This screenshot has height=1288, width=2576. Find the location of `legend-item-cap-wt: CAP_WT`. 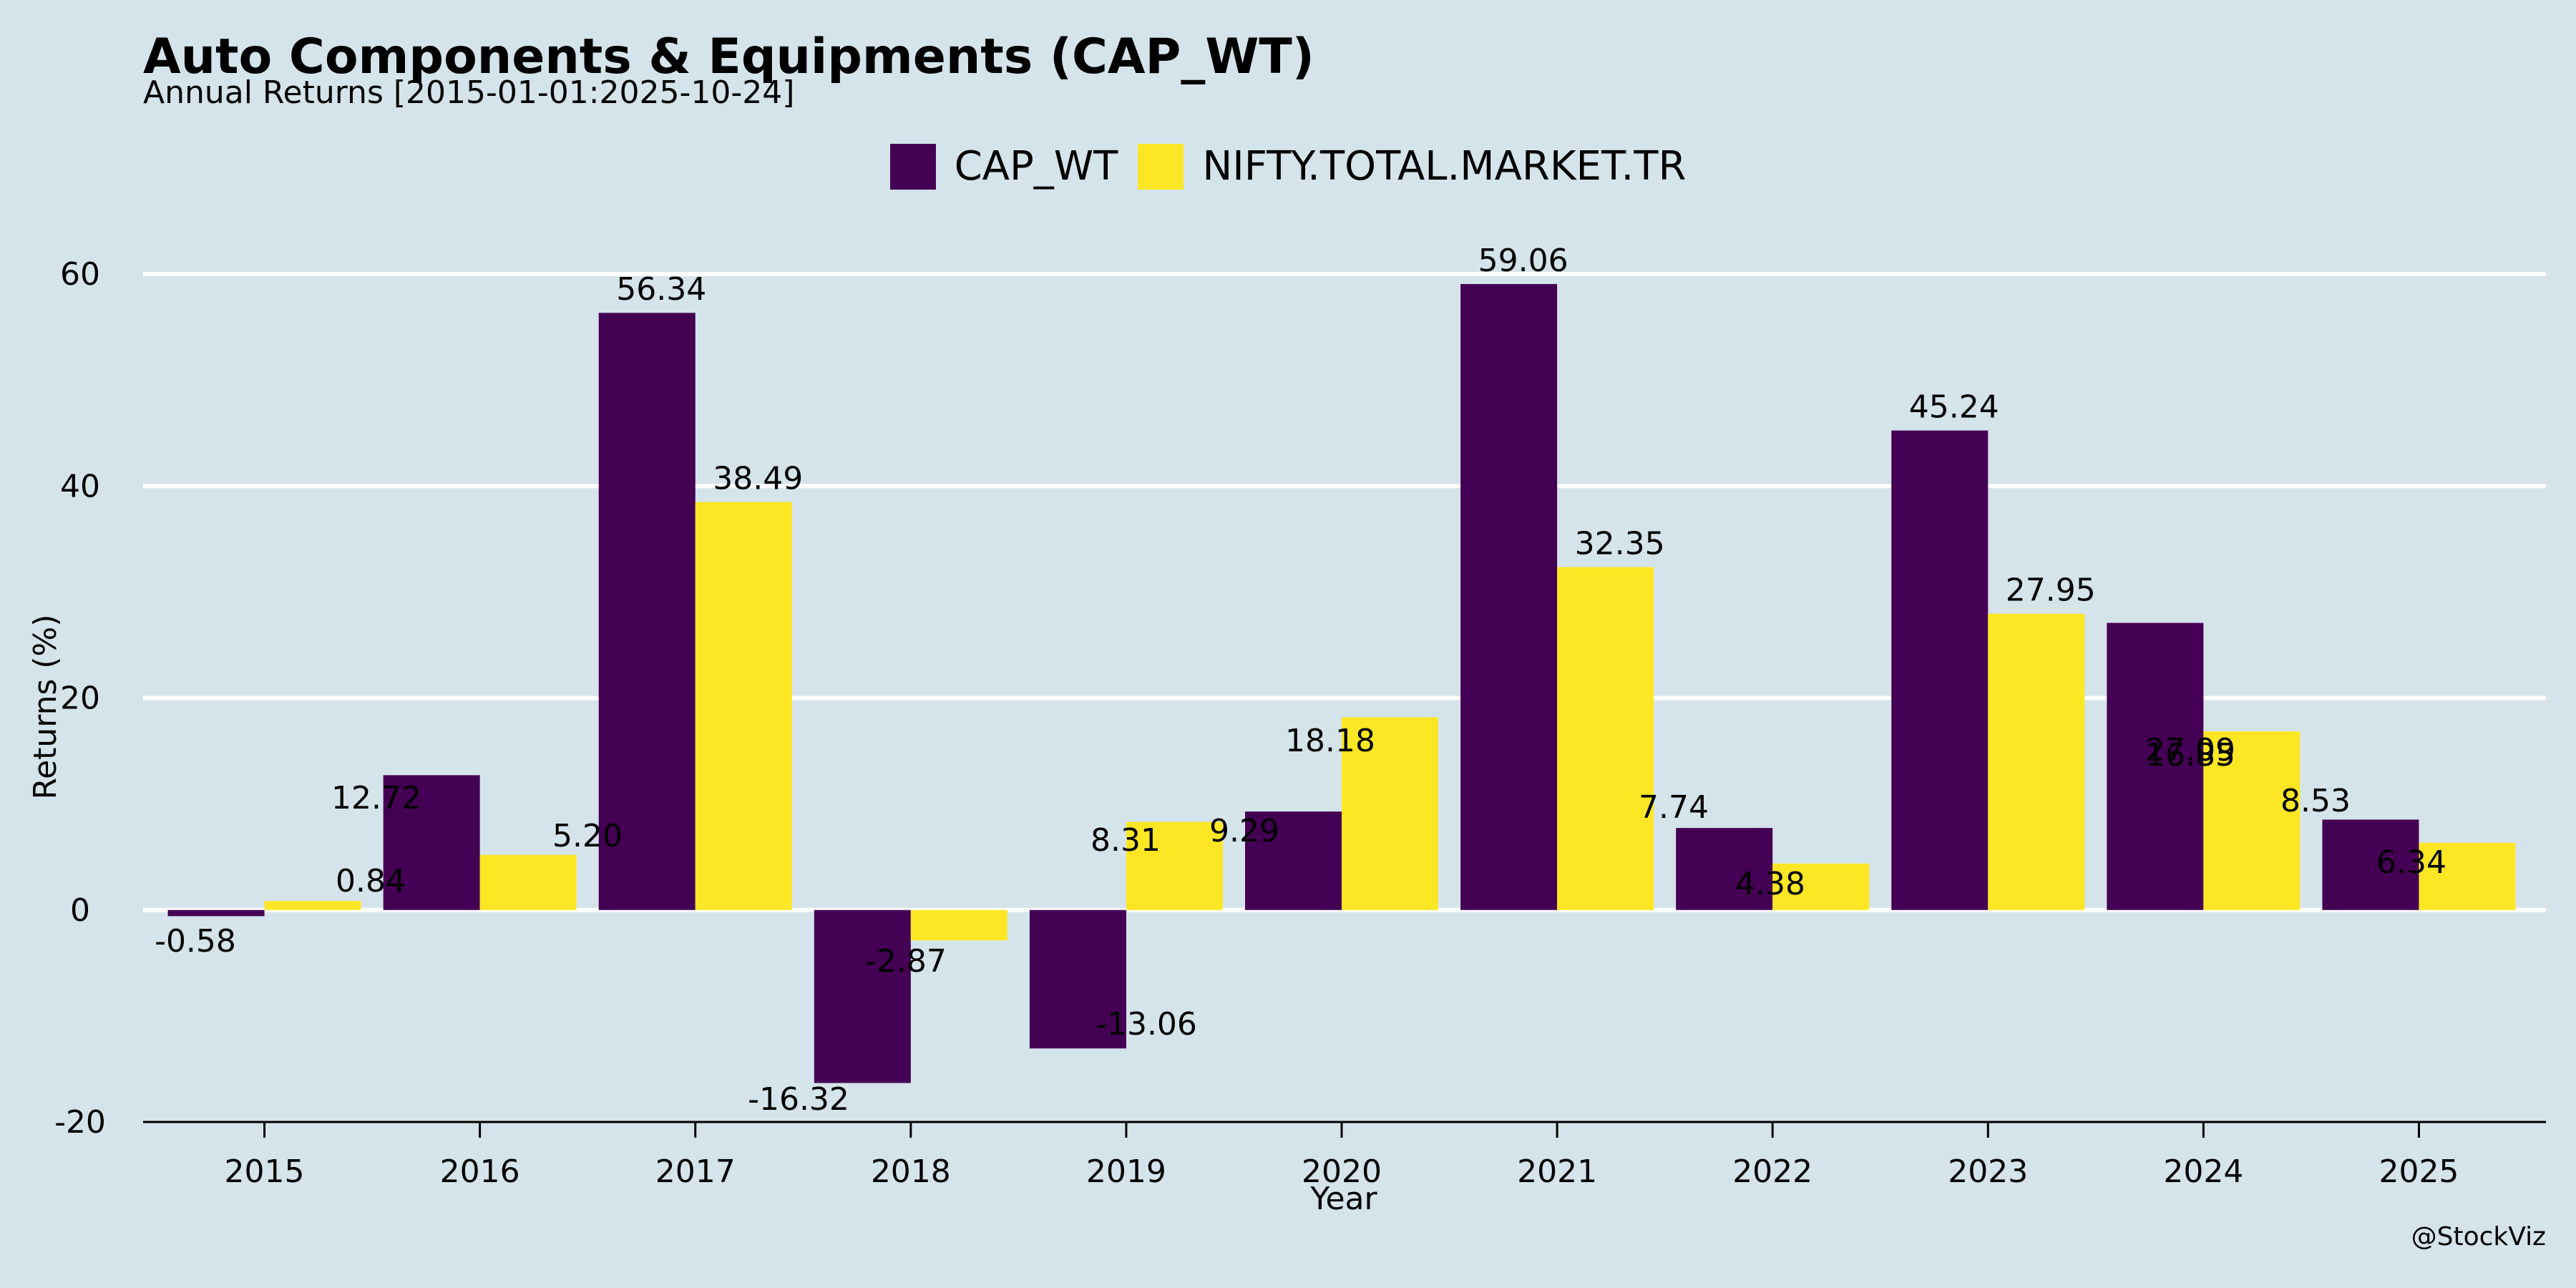

legend-item-cap-wt: CAP_WT is located at coordinates (1003, 166).